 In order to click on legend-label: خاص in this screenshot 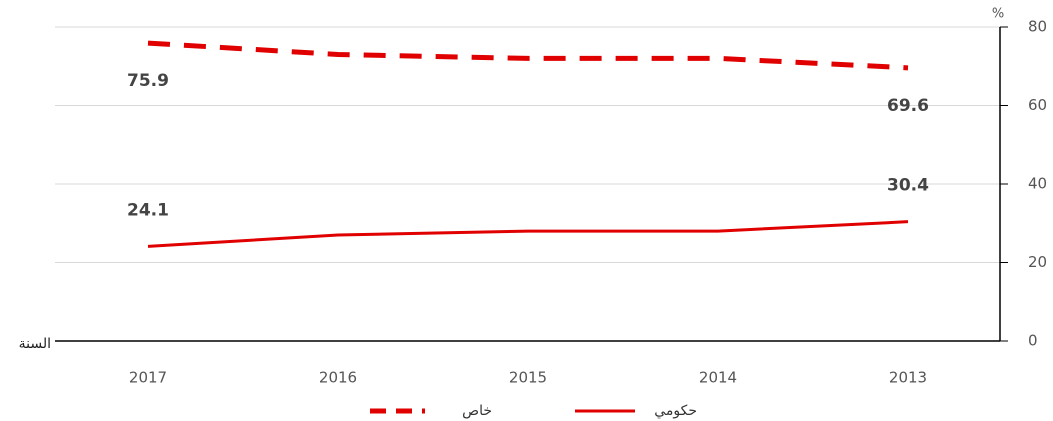, I will do `click(477, 411)`.